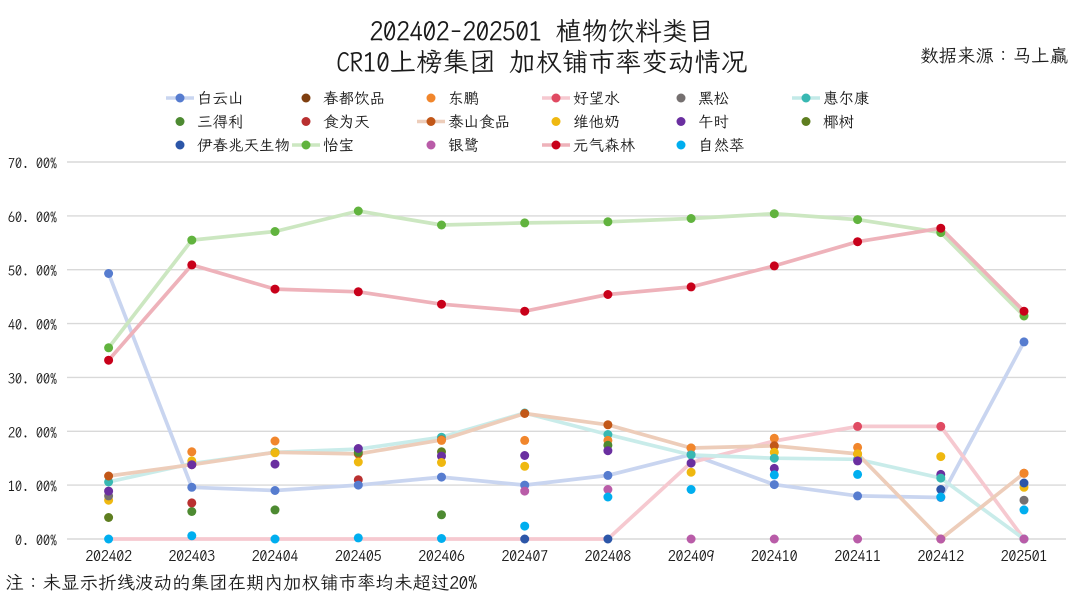  What do you see at coordinates (542, 62) in the screenshot?
I see `svg-text: CR10上榜集团 加权铺市率变动情况` at bounding box center [542, 62].